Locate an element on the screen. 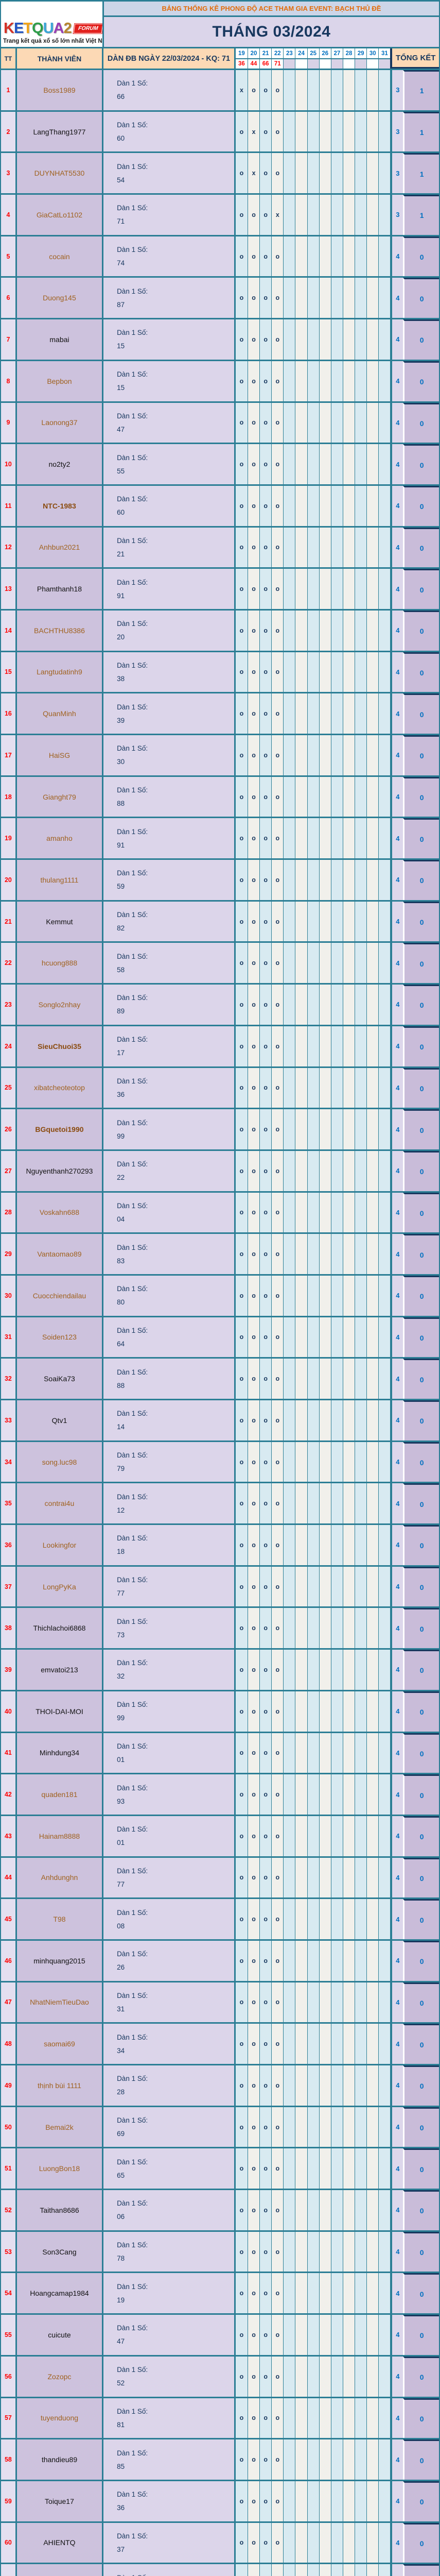  pick-cell: Dàn 1 Số: 21 is located at coordinates (168, 548).